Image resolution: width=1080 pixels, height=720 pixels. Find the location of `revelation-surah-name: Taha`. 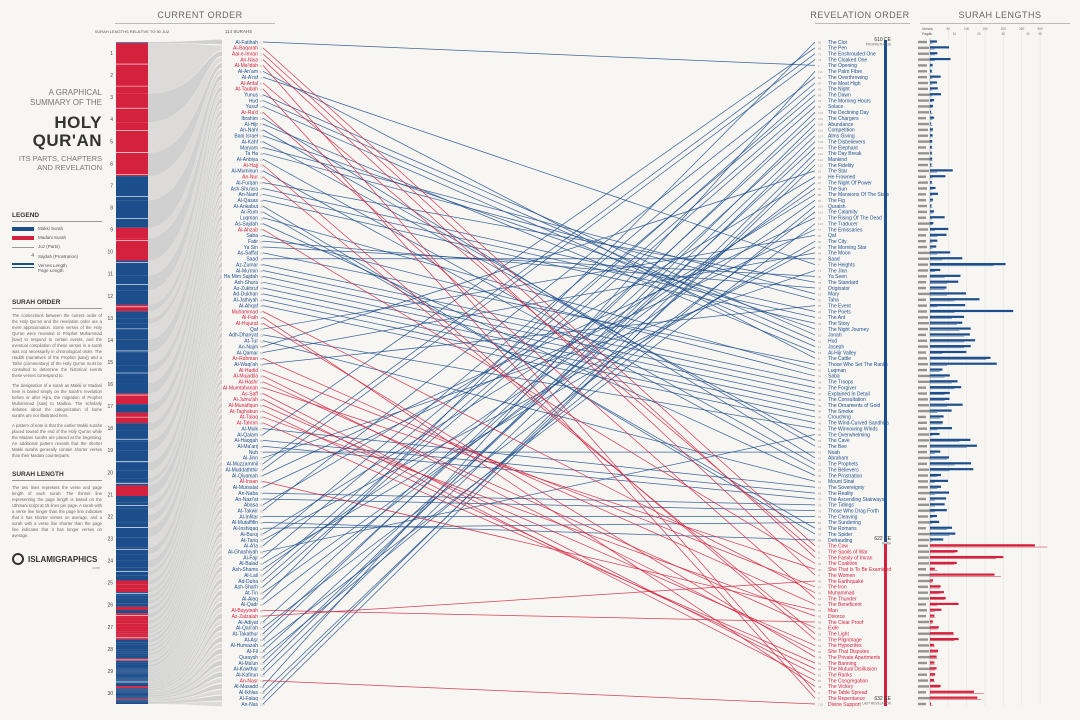

revelation-surah-name: Taha is located at coordinates (833, 301).